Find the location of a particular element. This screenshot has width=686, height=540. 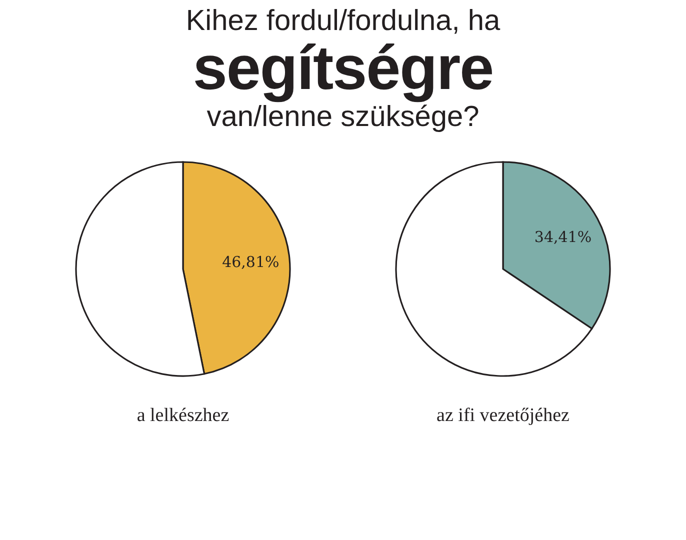

data-label: 34,41% is located at coordinates (563, 237).